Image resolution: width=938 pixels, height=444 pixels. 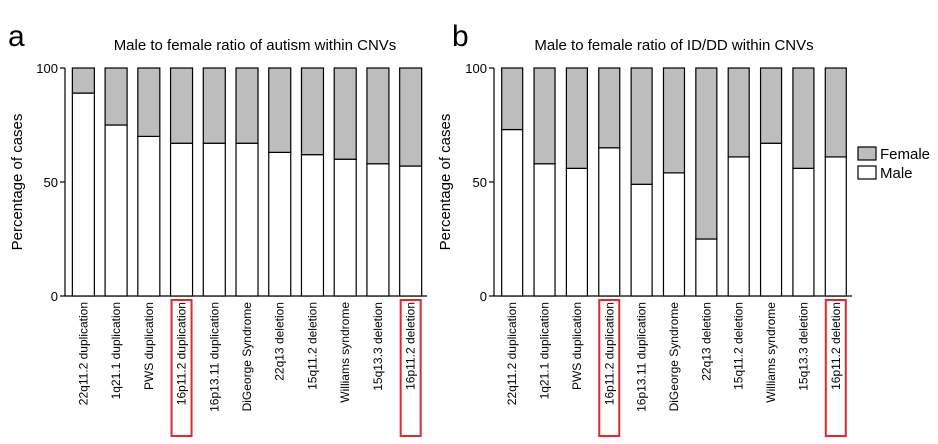 What do you see at coordinates (867, 153) in the screenshot?
I see `legend-swatch-female` at bounding box center [867, 153].